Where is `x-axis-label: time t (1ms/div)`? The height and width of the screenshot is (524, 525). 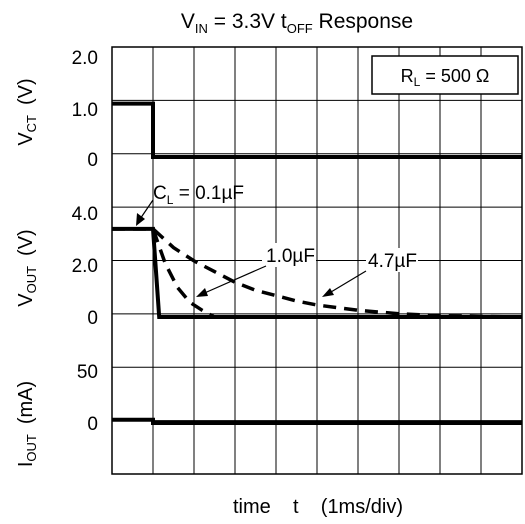 x-axis-label: time t (1ms/div) is located at coordinates (318, 507).